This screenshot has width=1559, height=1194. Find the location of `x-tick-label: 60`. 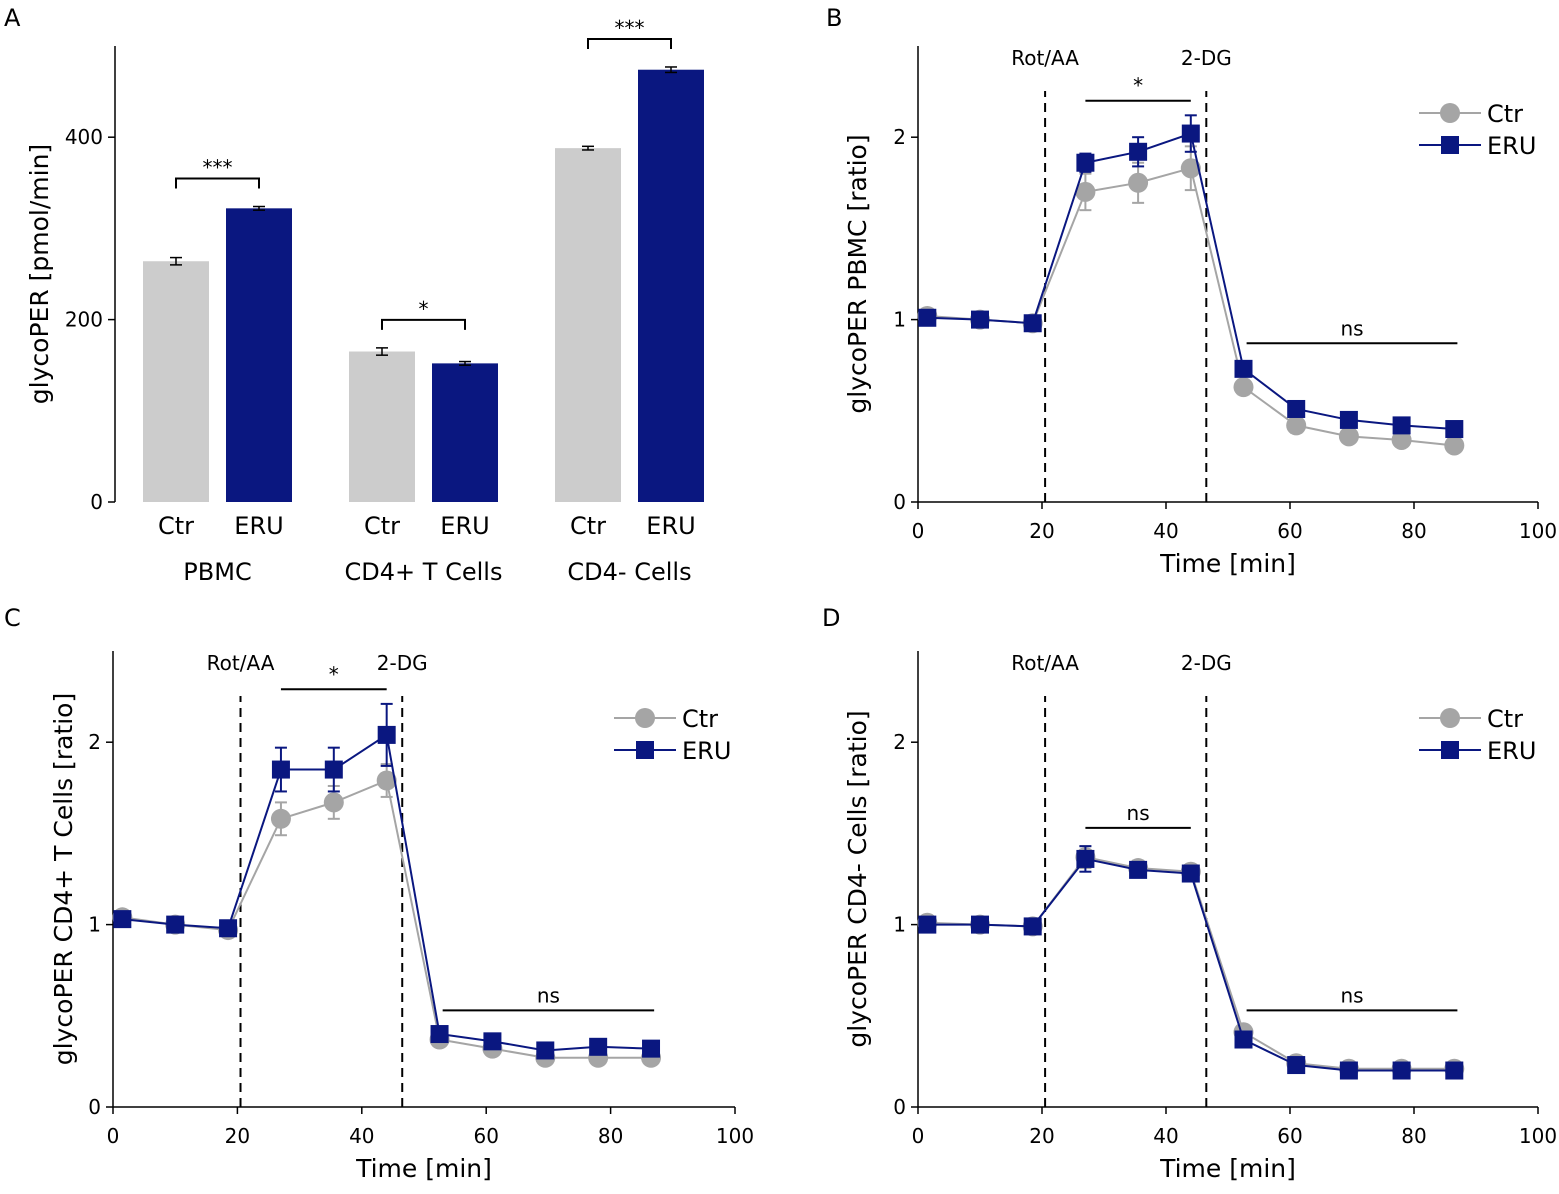

x-tick-label: 60 is located at coordinates (485, 1136).